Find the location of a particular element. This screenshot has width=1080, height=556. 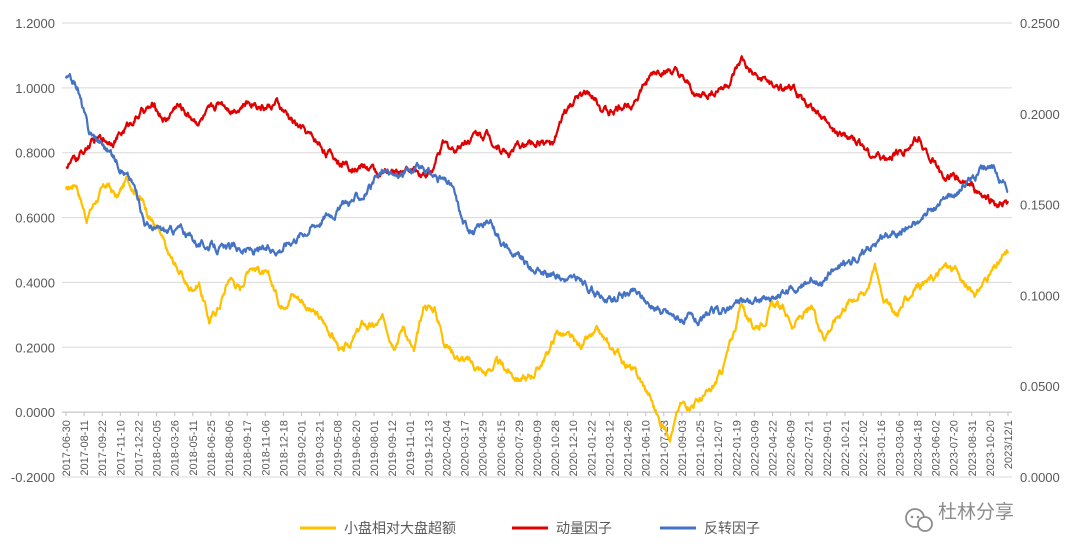

x-tick-label: 2017-08-11 is located at coordinates (85, 447).